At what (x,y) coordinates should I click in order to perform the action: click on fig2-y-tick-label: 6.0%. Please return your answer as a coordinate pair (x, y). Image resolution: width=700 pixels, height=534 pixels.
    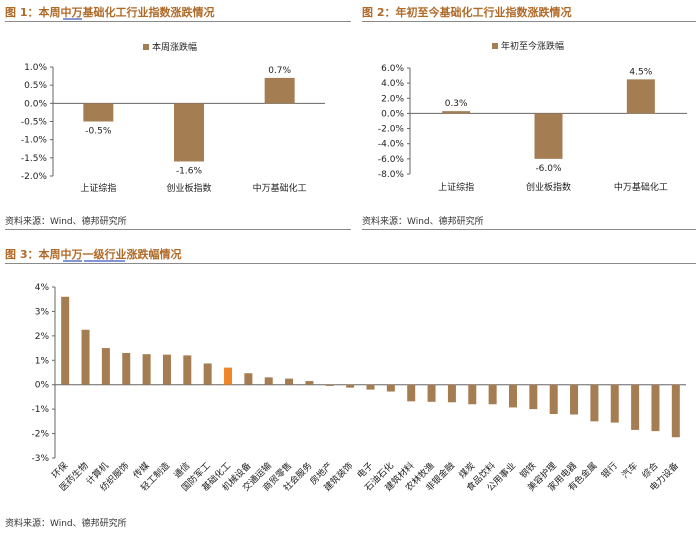
    Looking at the image, I should click on (392, 69).